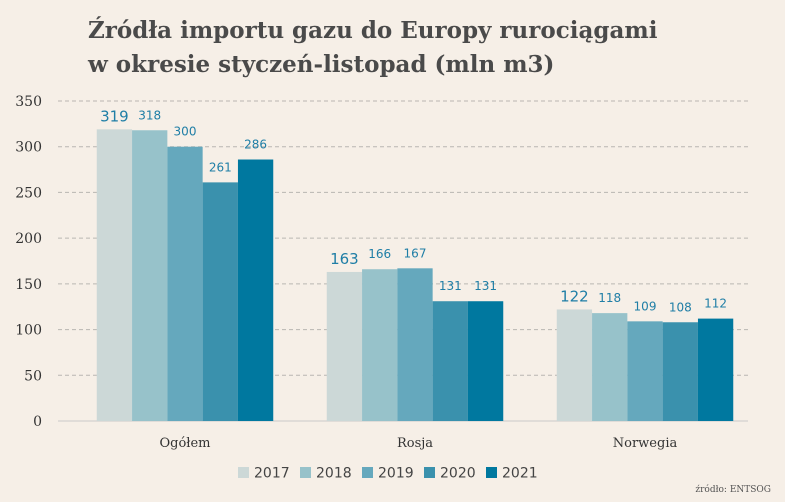  I want to click on y-tick-label: 200, so click(28, 239).